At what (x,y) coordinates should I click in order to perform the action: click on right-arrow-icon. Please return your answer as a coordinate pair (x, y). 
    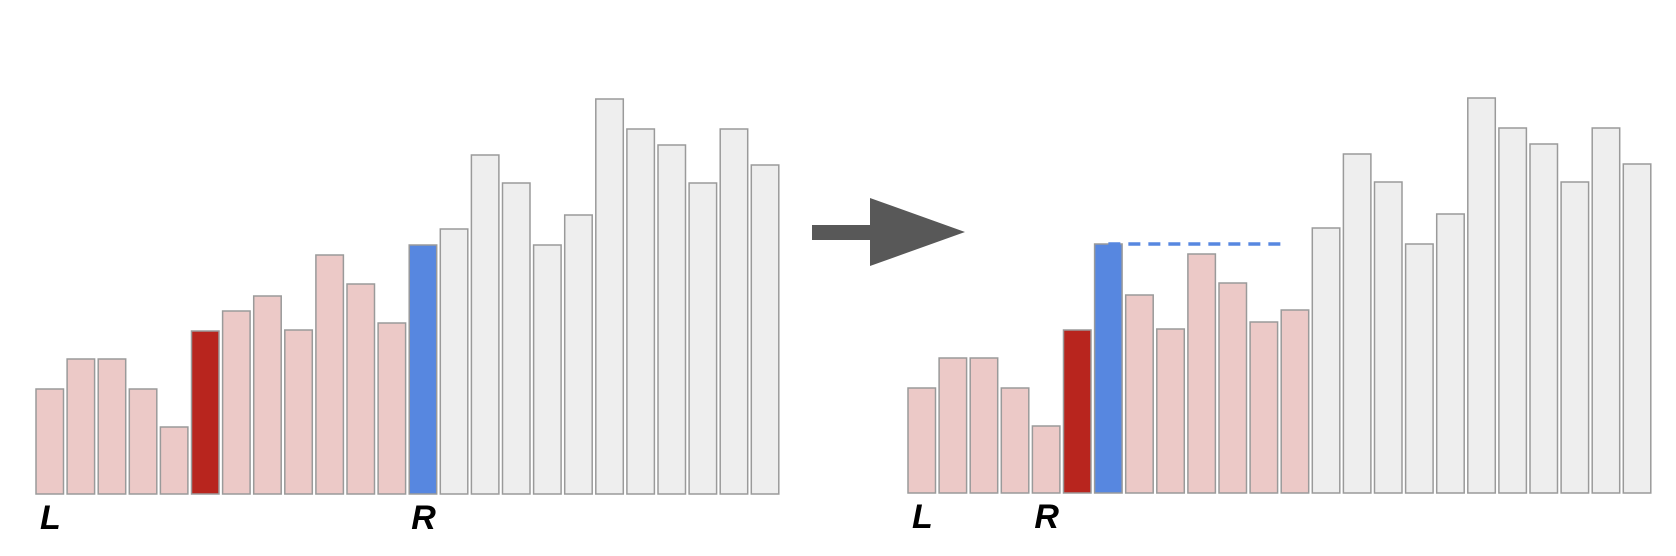
    Looking at the image, I should click on (888, 232).